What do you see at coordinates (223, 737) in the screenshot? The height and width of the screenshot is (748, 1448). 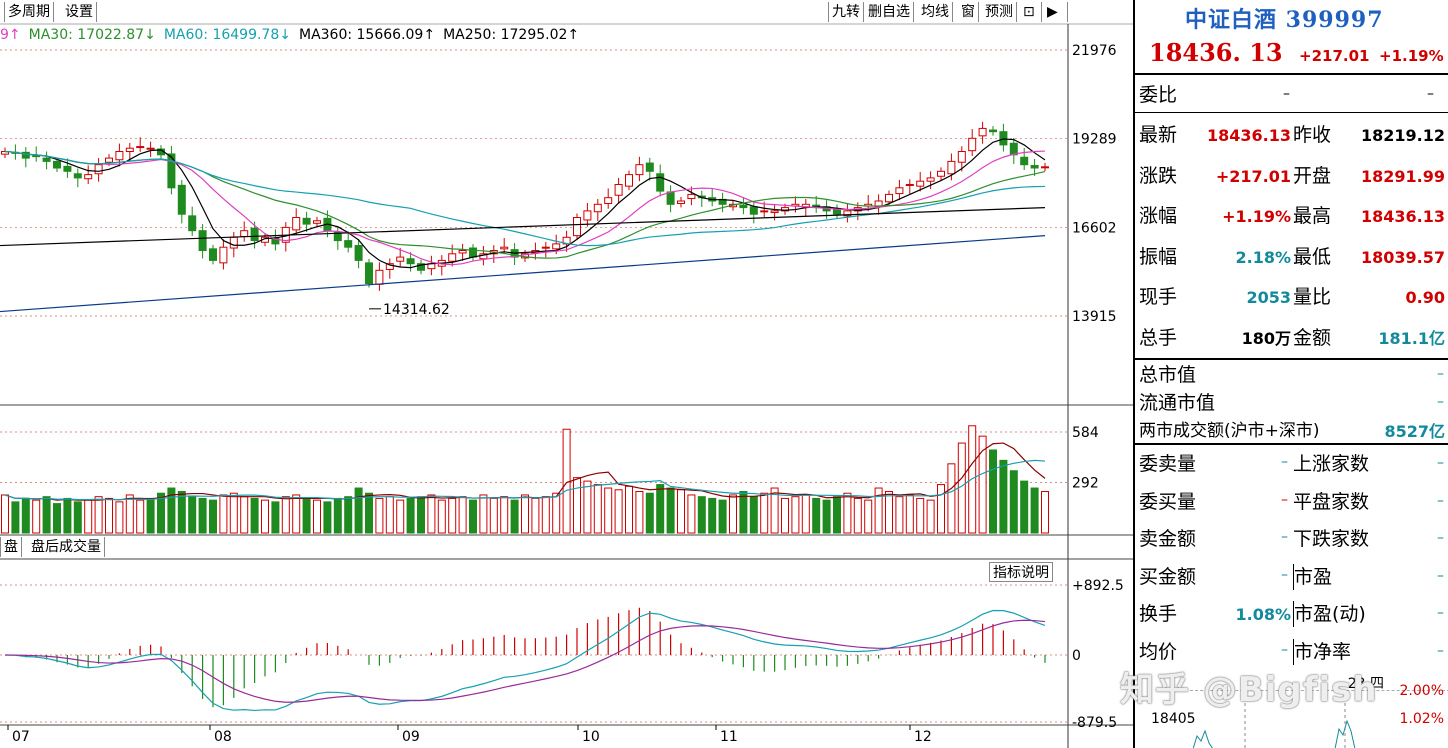 I see `x-axis-tick: 08` at bounding box center [223, 737].